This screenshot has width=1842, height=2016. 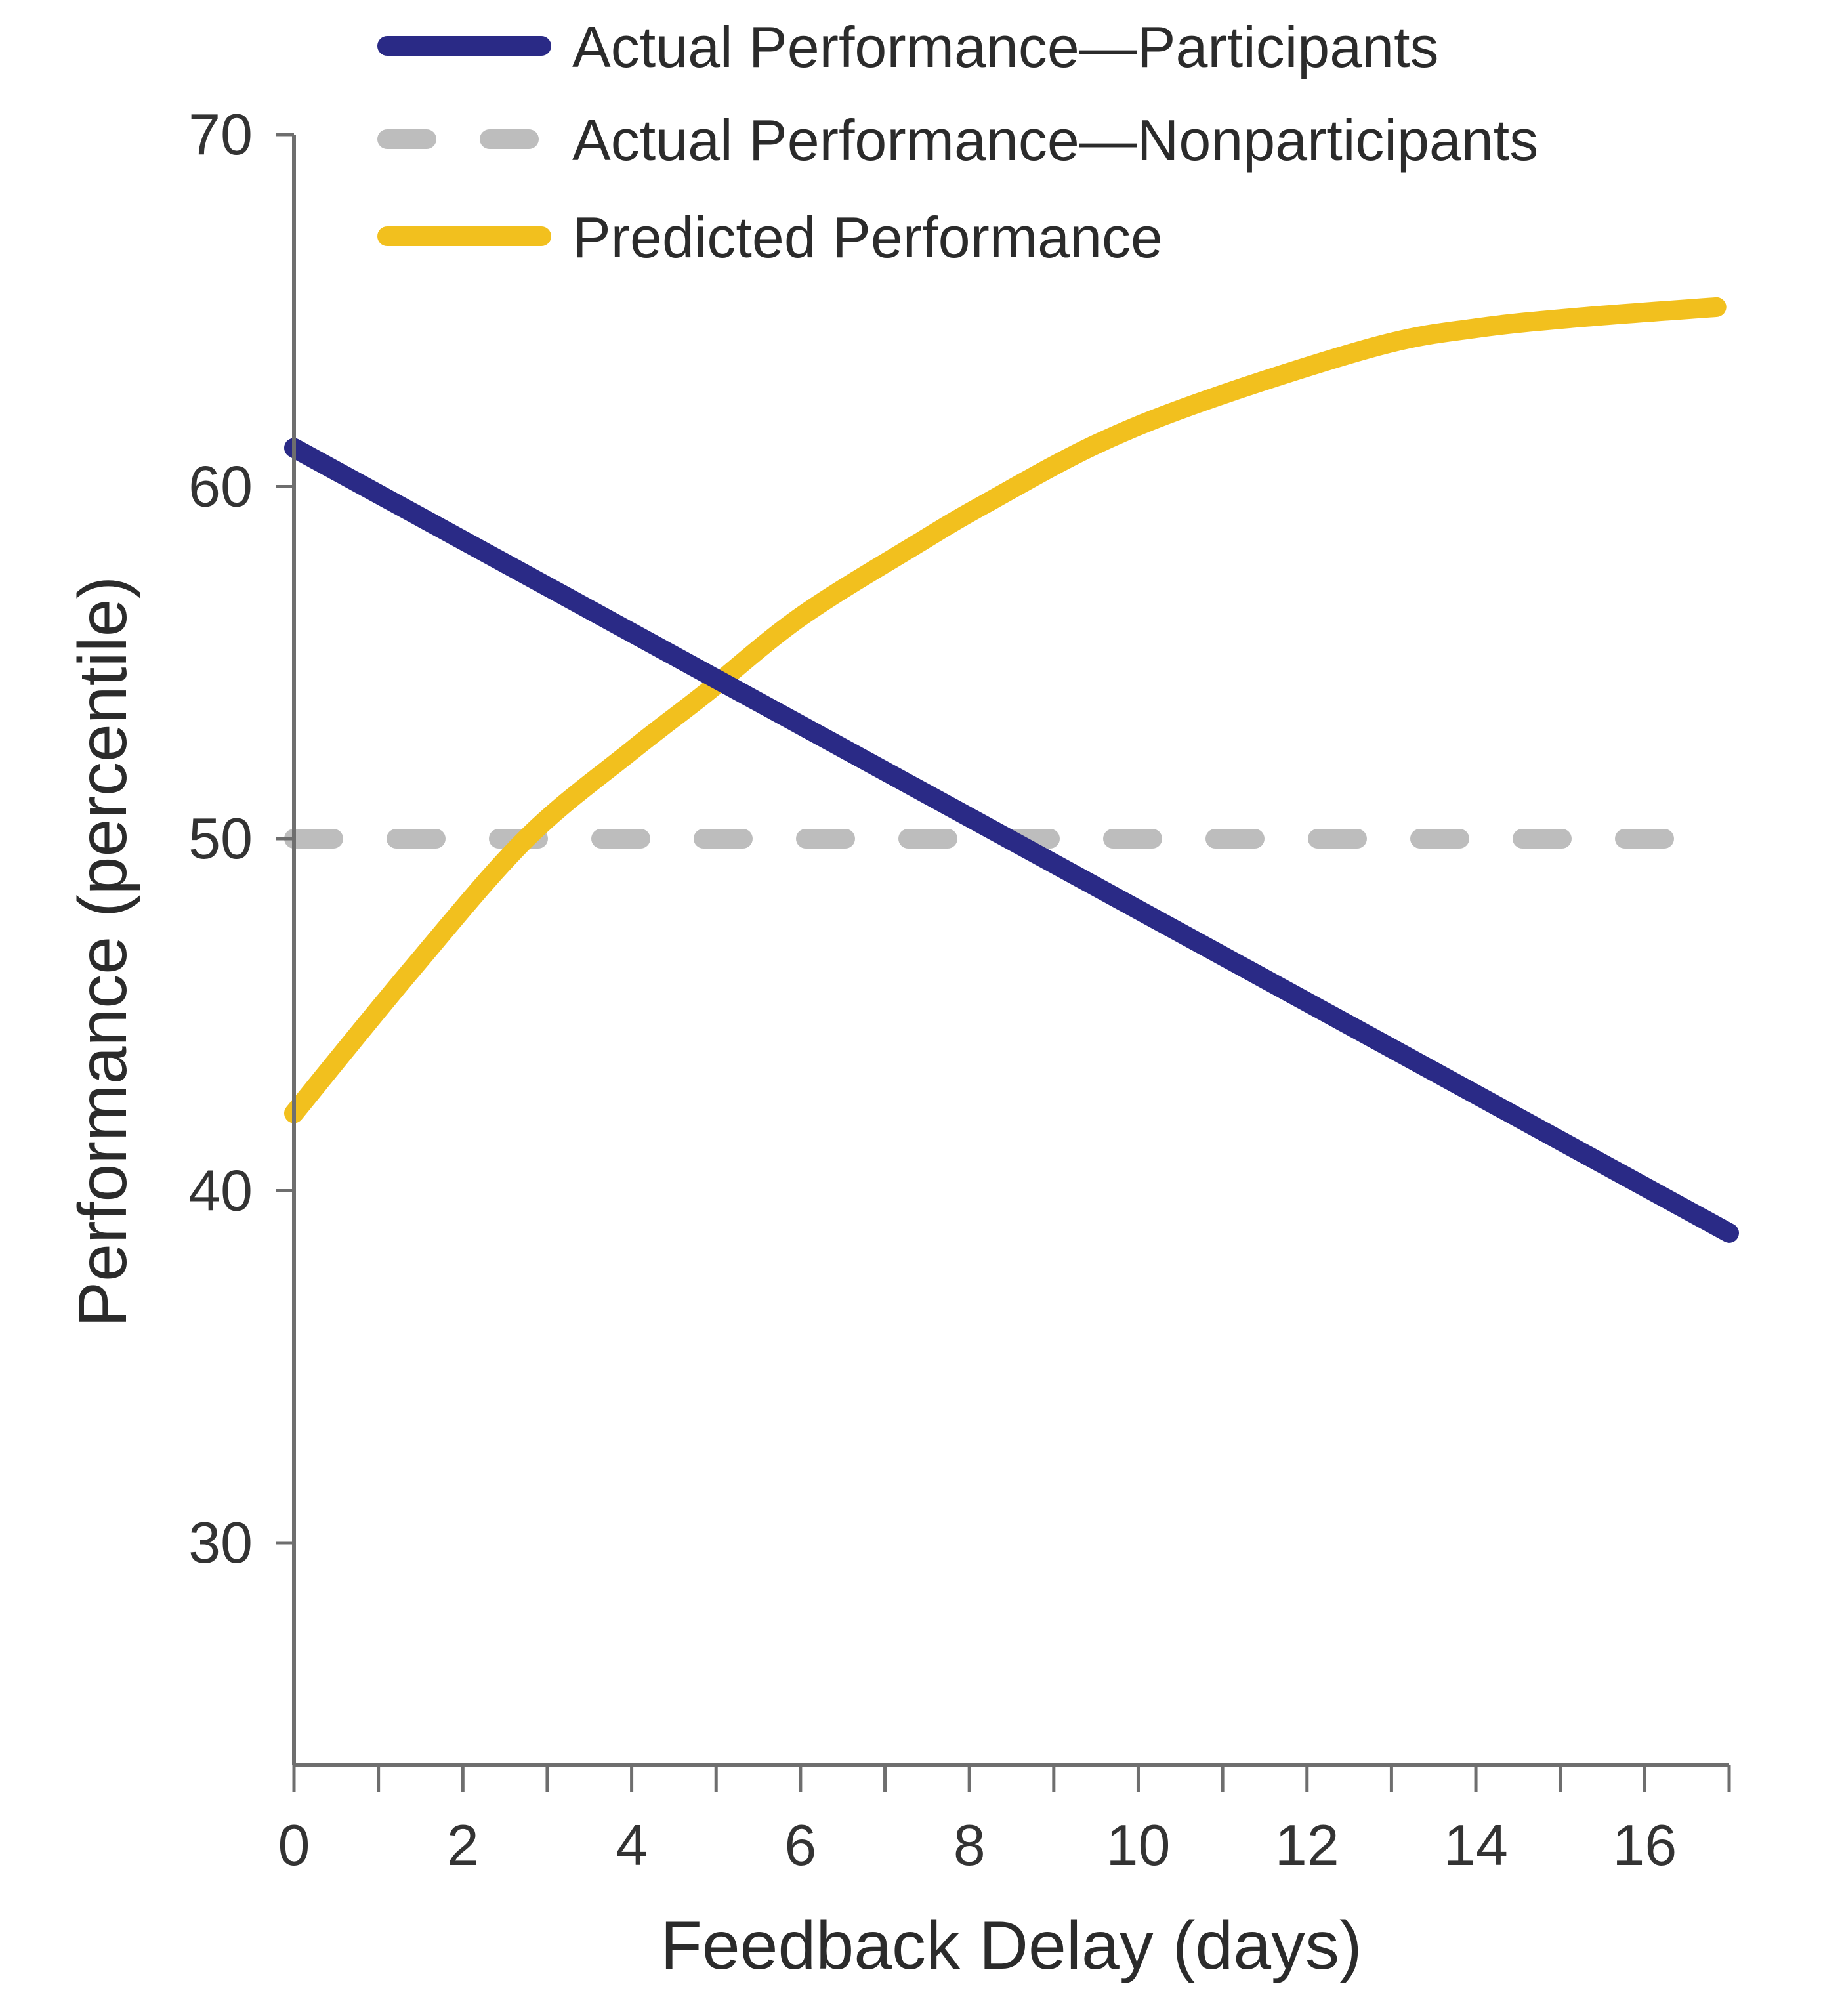 What do you see at coordinates (632, 1845) in the screenshot?
I see `x-tick-label: 4` at bounding box center [632, 1845].